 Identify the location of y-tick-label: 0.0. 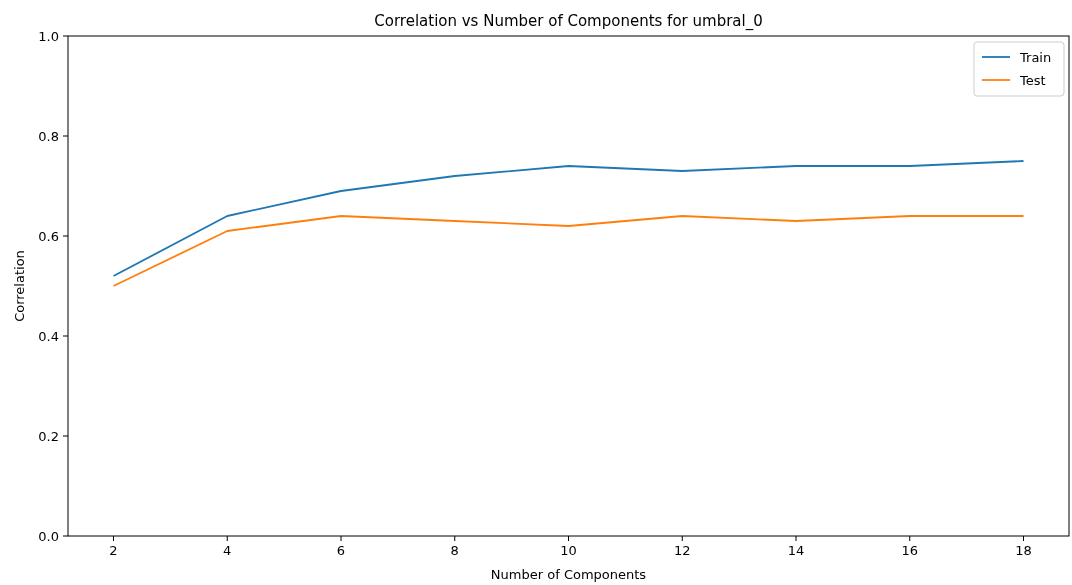
(48, 536).